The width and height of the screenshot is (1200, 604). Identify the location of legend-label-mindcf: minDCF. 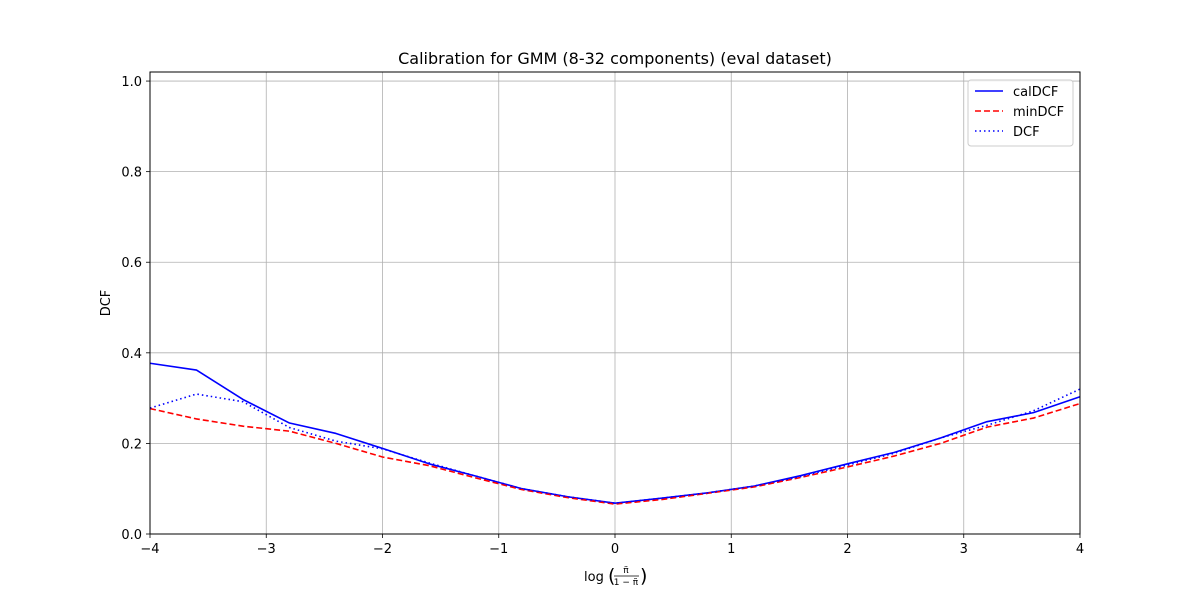
(1038, 112).